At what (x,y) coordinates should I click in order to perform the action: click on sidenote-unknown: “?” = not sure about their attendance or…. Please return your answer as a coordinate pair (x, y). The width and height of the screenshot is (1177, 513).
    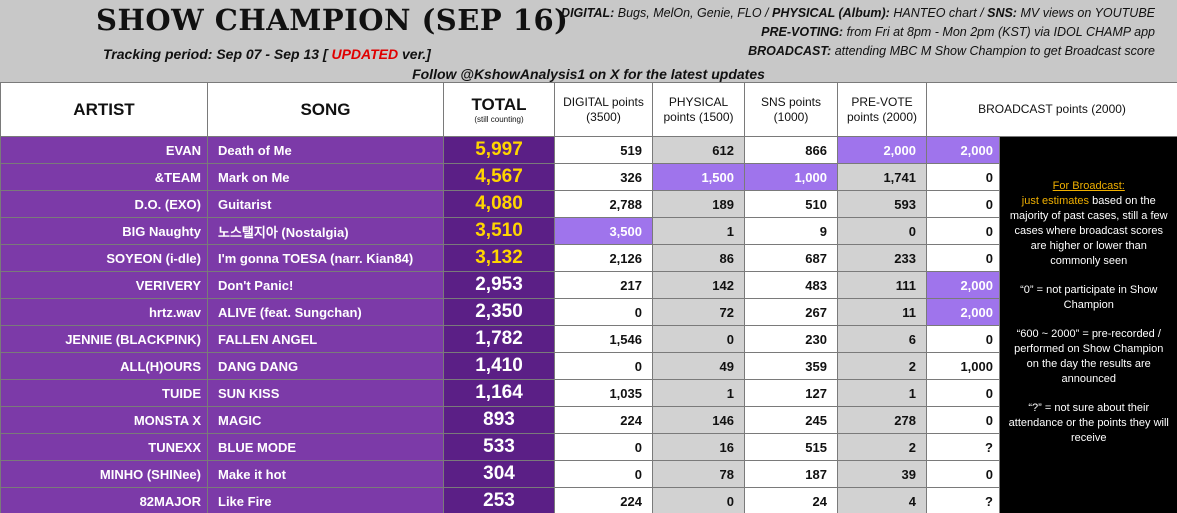
    Looking at the image, I should click on (1088, 423).